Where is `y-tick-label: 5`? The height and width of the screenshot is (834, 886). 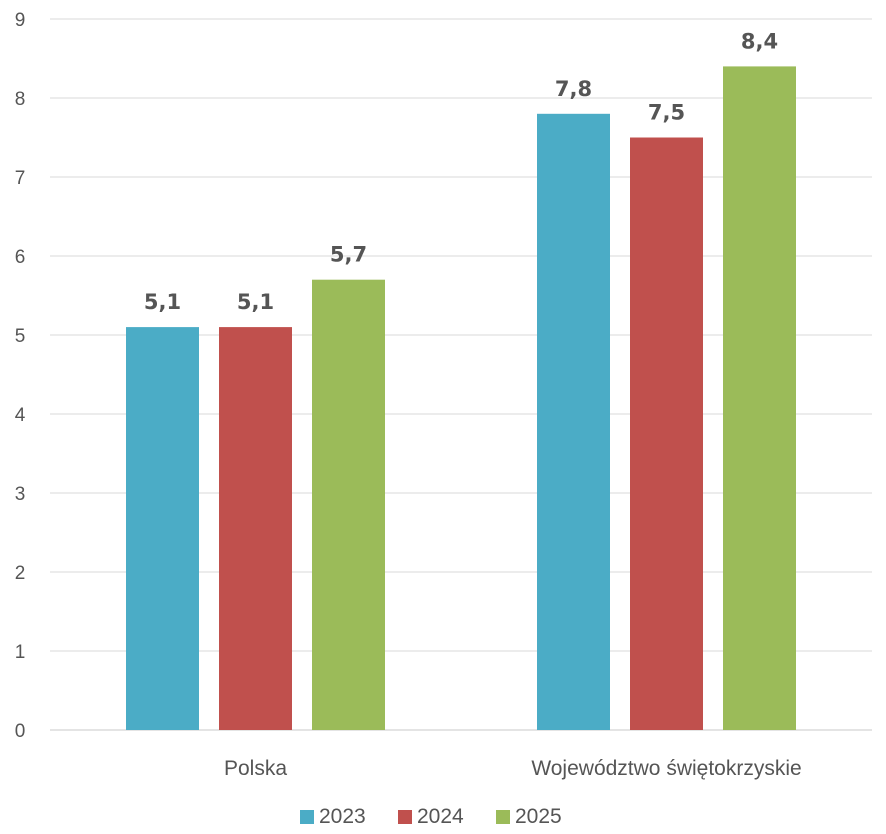 y-tick-label: 5 is located at coordinates (20, 336).